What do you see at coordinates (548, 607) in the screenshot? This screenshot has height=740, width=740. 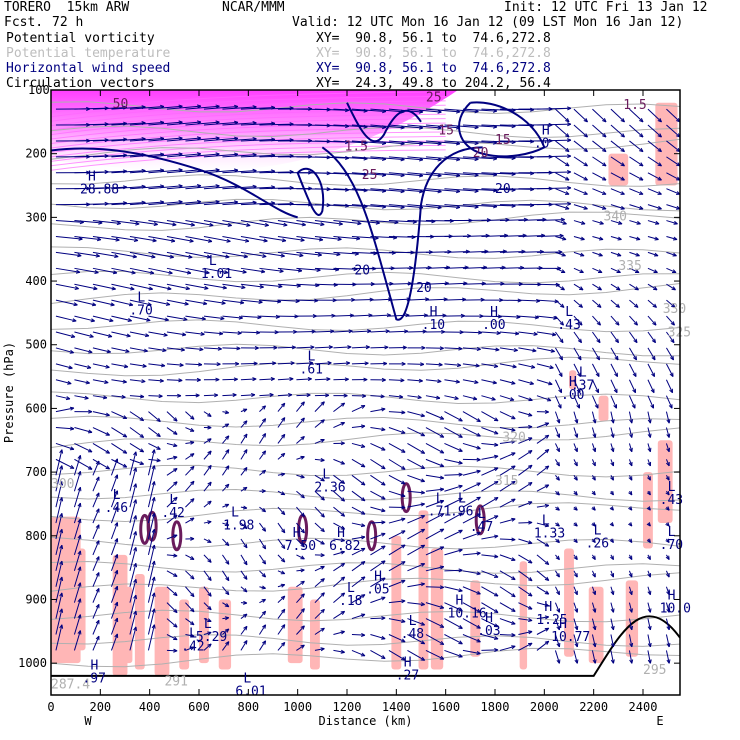 I see `high-marker: H` at bounding box center [548, 607].